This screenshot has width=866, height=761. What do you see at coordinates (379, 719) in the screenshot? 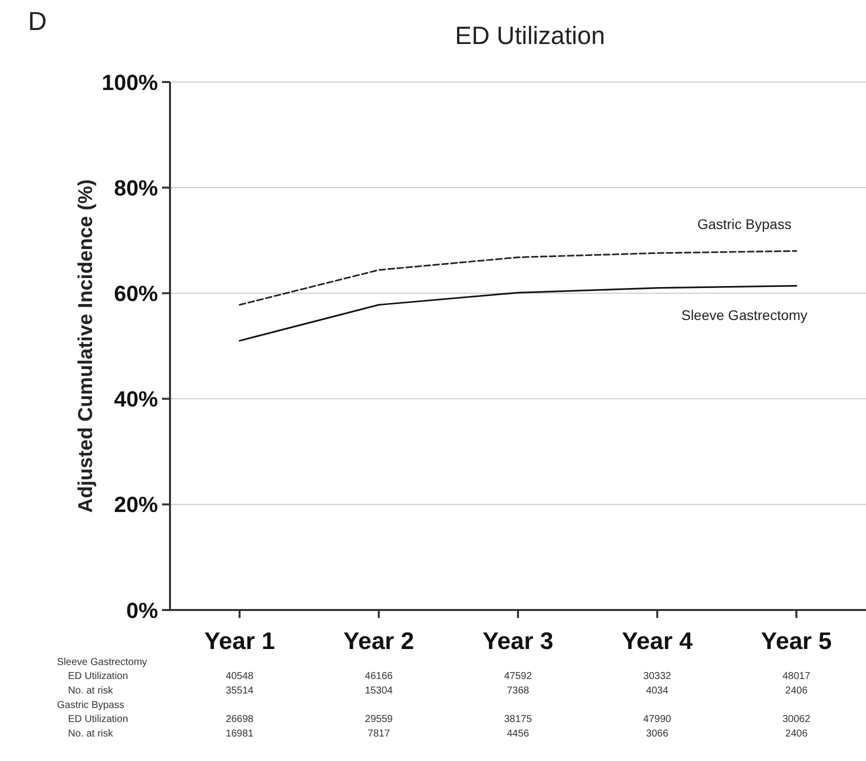
I see `text: 29559` at bounding box center [379, 719].